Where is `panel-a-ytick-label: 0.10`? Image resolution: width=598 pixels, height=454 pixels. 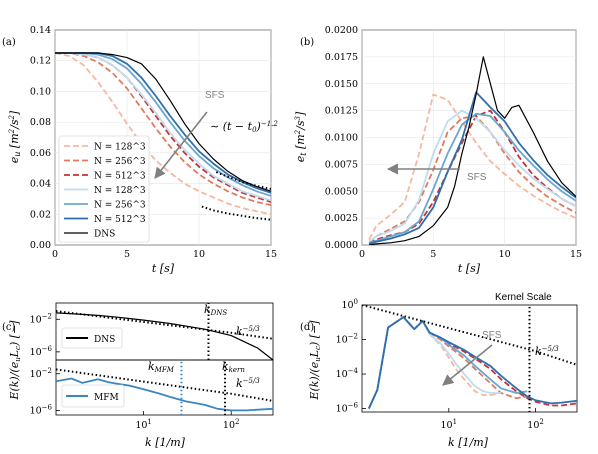
panel-a-ytick-label: 0.10 is located at coordinates (40, 91).